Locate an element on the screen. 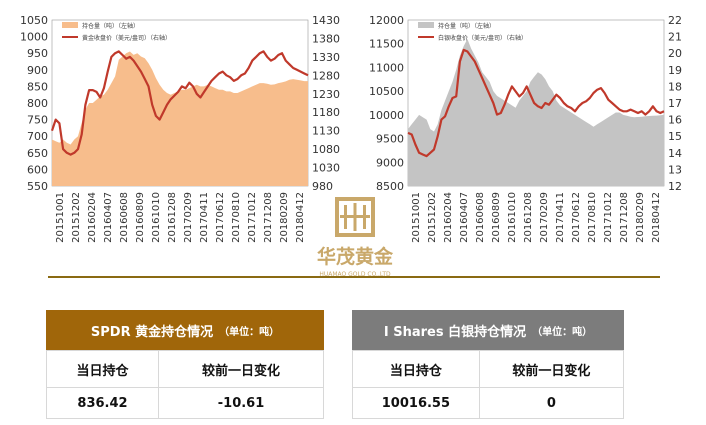  y-right-tick-label: 1030 is located at coordinates (326, 168).